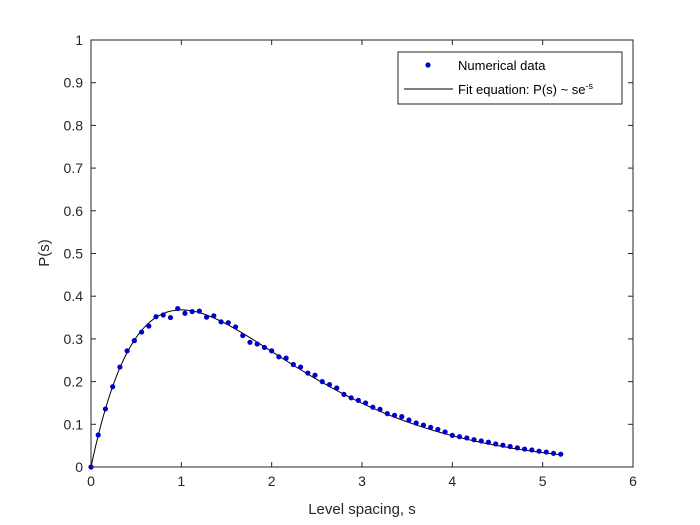 This screenshot has height=525, width=700. Describe the element at coordinates (502, 65) in the screenshot. I see `legend-label-numerical-data: Numerical data` at that location.